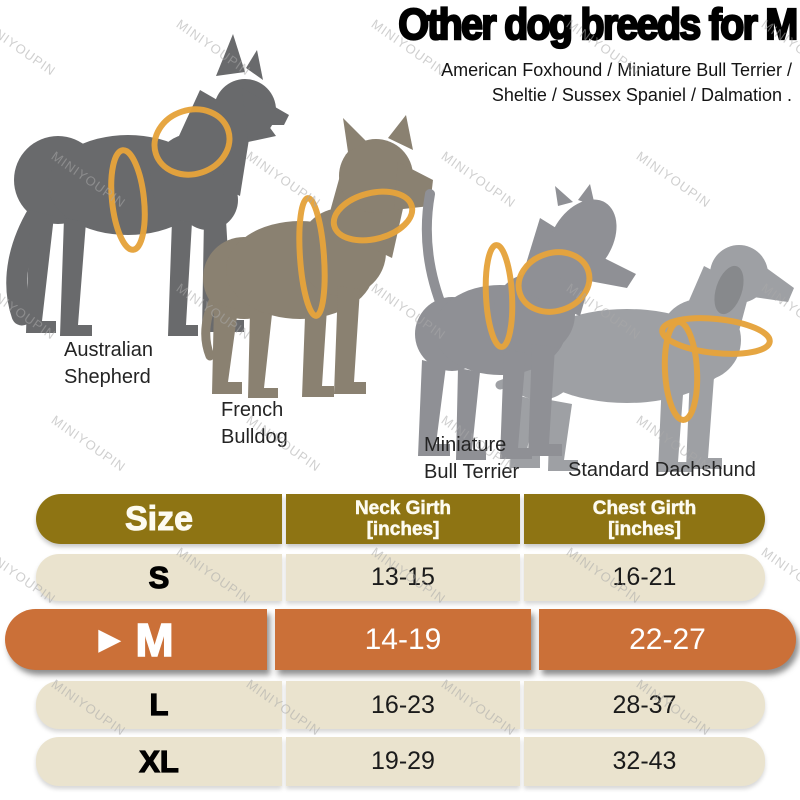 Image resolution: width=800 pixels, height=800 pixels. I want to click on header-label: Chest Girth, so click(644, 509).